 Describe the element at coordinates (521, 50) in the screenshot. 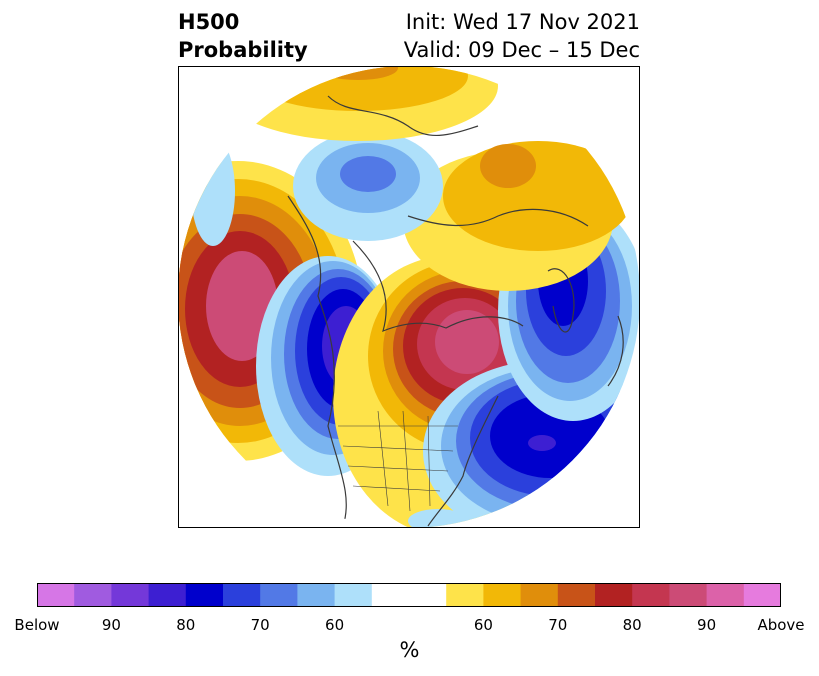

I see `valid-period: Valid: 09 Dec – 15 Dec` at that location.